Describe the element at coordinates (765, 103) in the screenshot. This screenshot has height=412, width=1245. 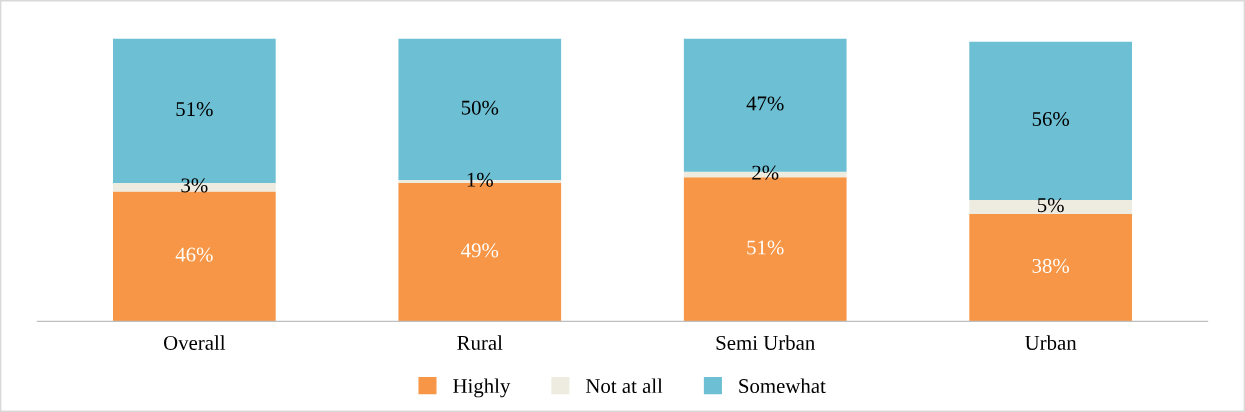
I see `data-label: 47%` at that location.